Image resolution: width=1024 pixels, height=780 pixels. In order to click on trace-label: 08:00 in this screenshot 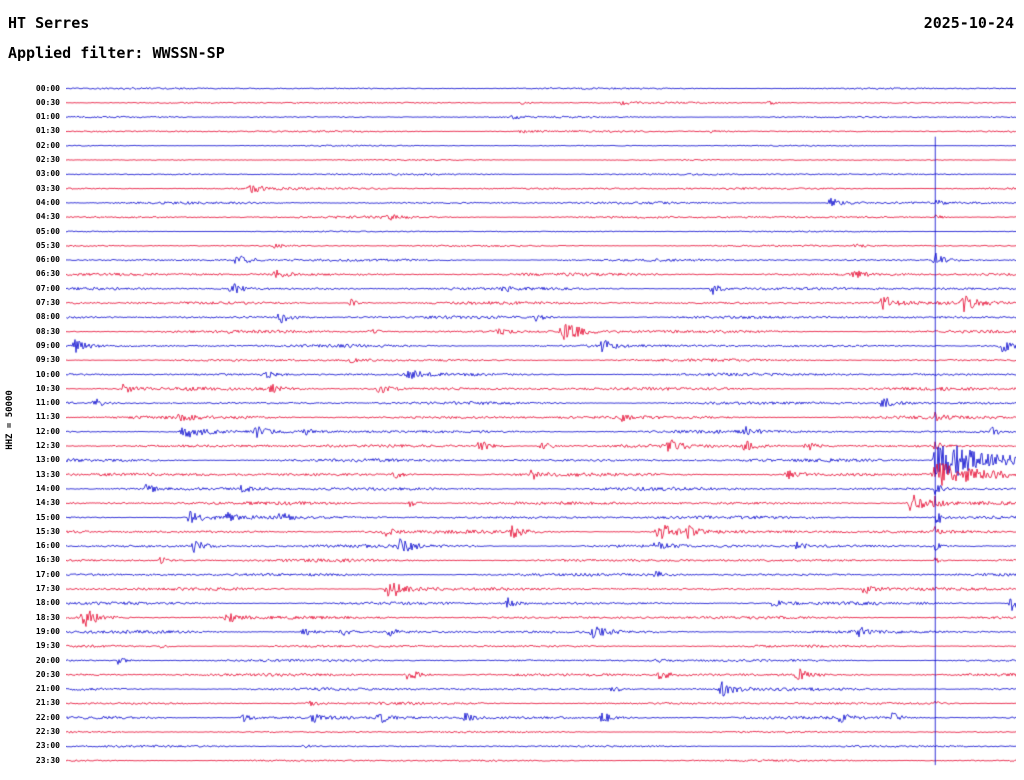, I will do `click(47, 317)`.